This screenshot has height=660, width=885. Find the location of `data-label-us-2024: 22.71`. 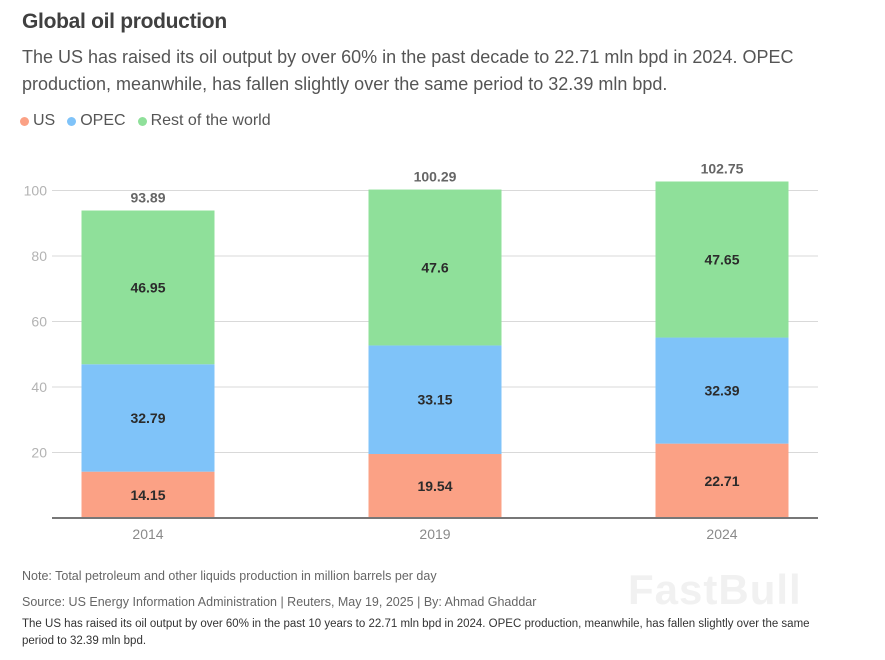

data-label-us-2024: 22.71 is located at coordinates (721, 481).